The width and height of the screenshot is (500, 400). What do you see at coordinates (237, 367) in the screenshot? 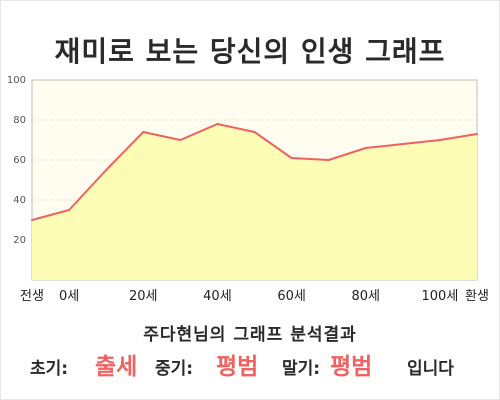
I see `mid-value: 평범` at bounding box center [237, 367].